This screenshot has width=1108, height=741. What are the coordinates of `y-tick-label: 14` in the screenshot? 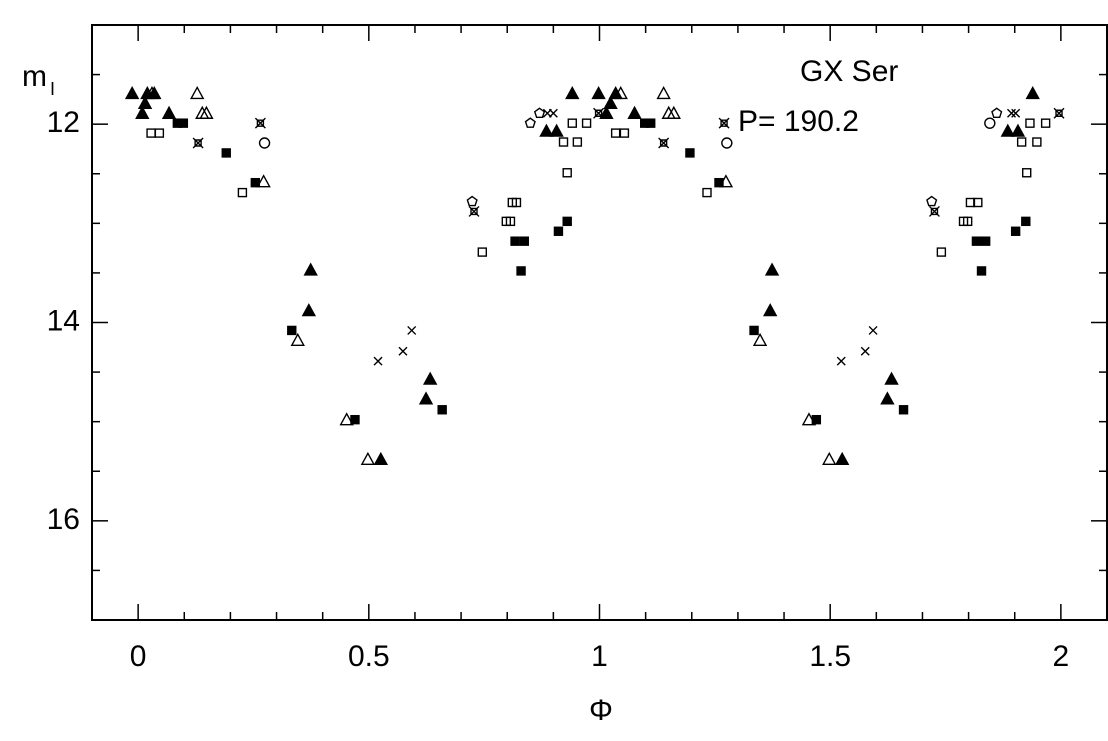 It's located at (63, 320).